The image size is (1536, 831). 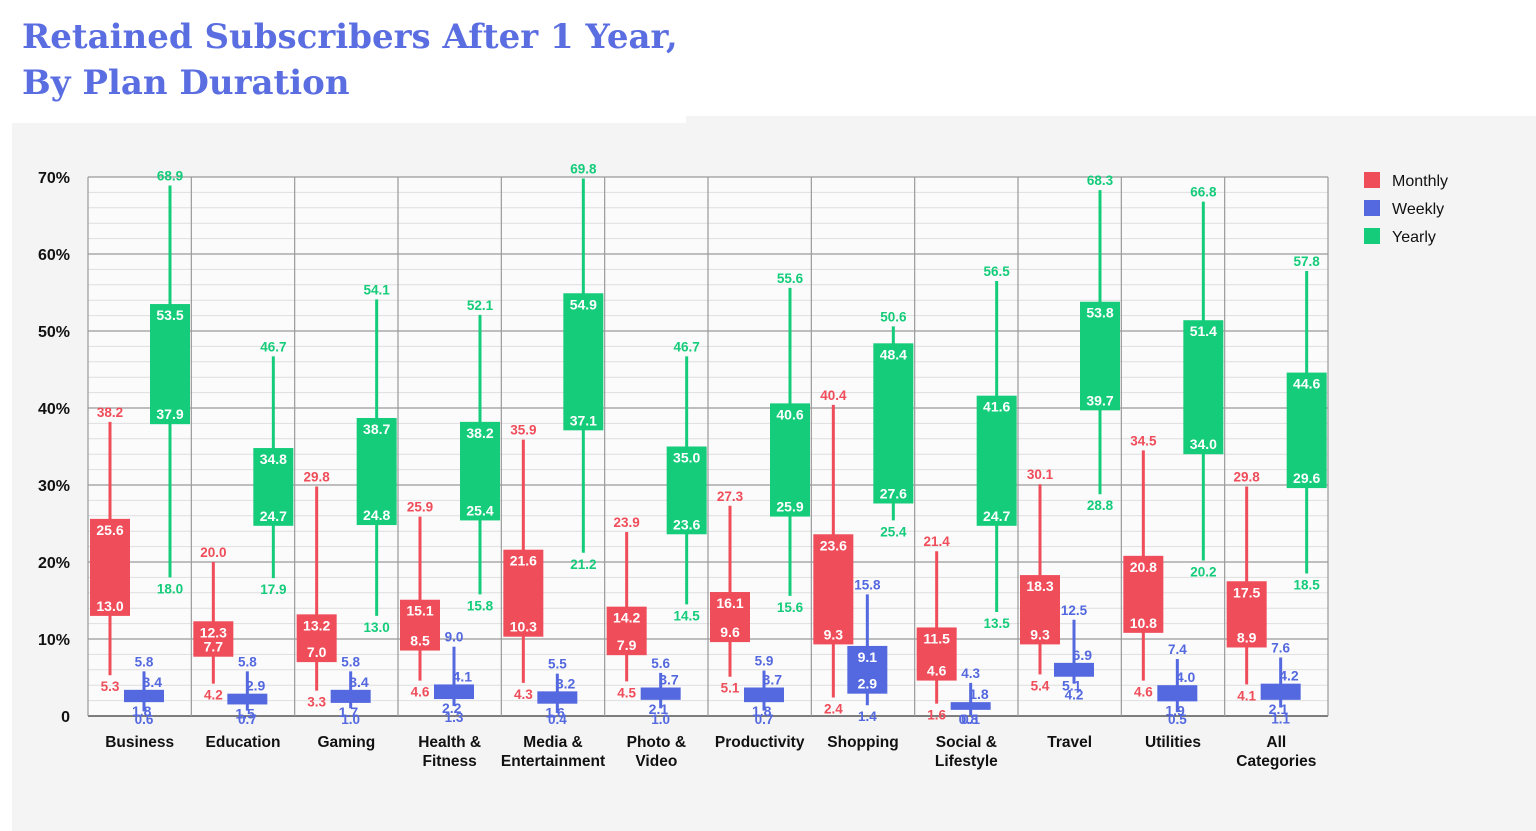 I want to click on legend-label-yearly: Yearly, so click(x=1414, y=237).